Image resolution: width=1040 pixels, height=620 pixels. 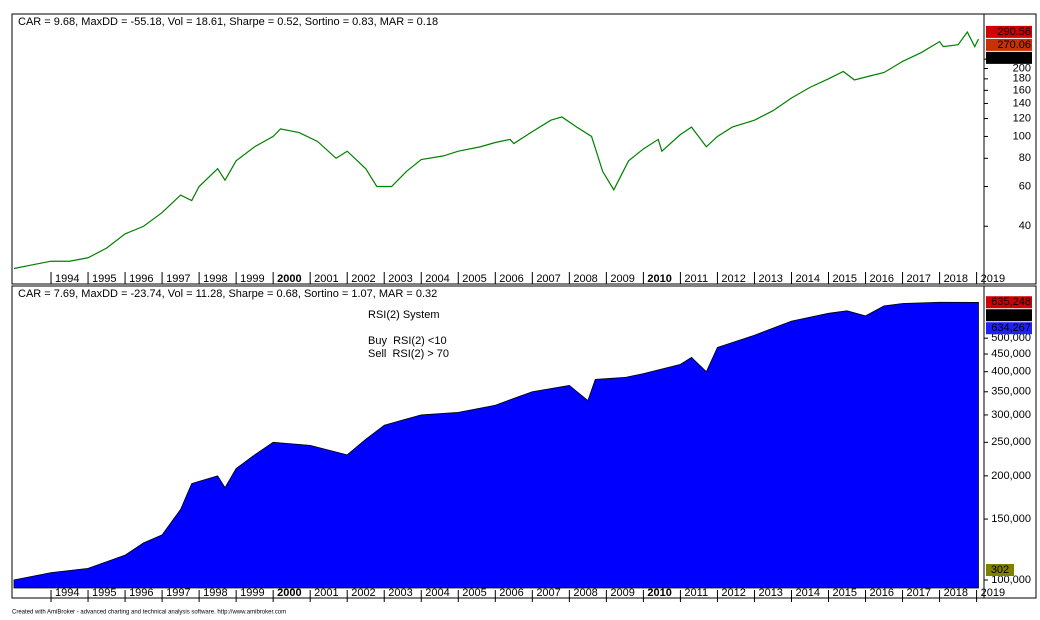 I want to click on y-tick-label: 150,000, so click(x=1011, y=519).